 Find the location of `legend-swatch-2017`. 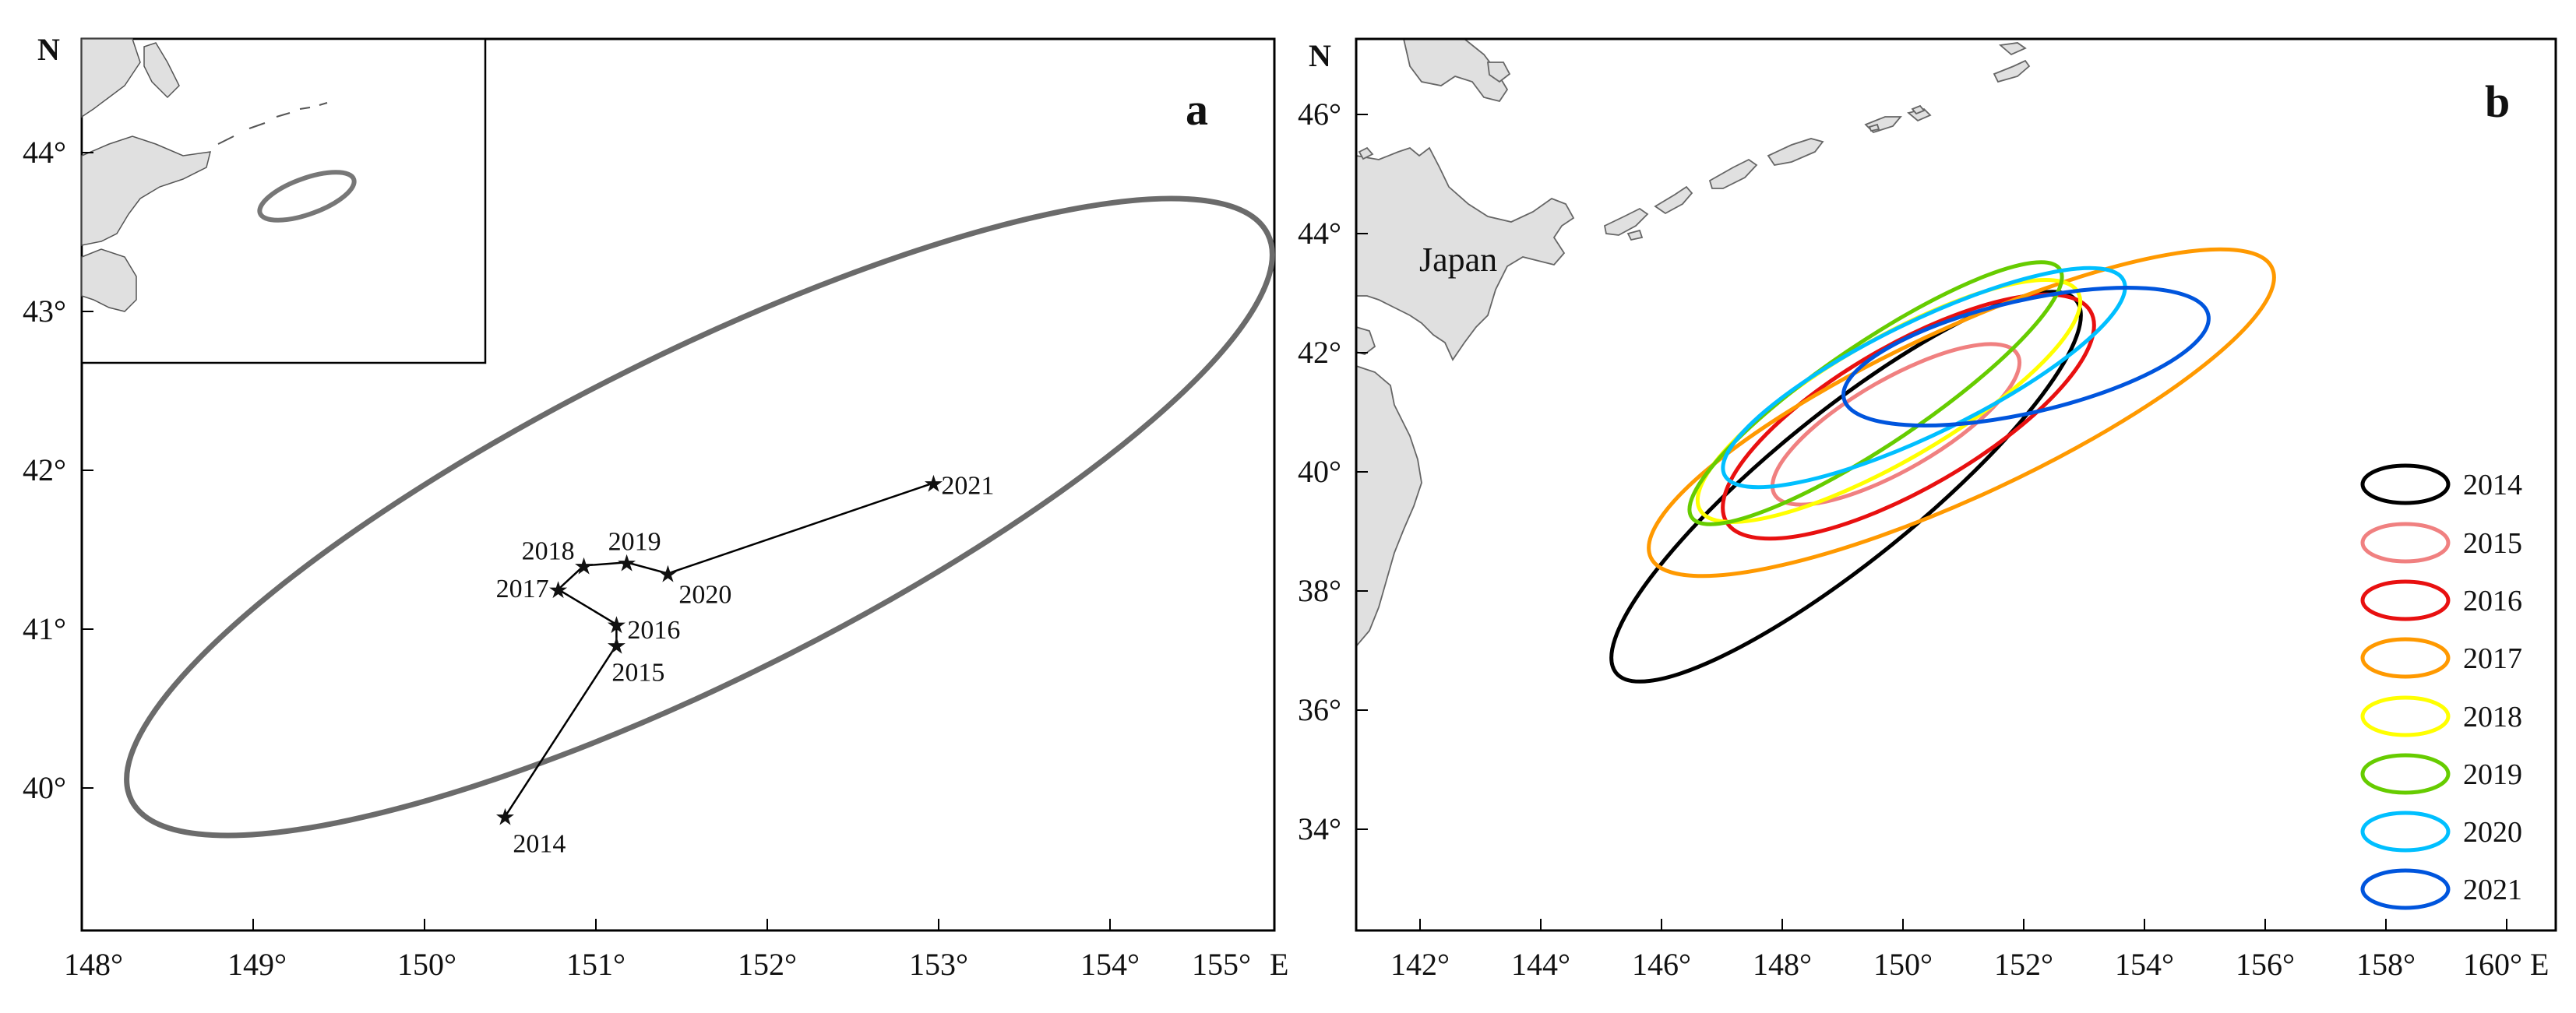

legend-swatch-2017 is located at coordinates (2405, 658).